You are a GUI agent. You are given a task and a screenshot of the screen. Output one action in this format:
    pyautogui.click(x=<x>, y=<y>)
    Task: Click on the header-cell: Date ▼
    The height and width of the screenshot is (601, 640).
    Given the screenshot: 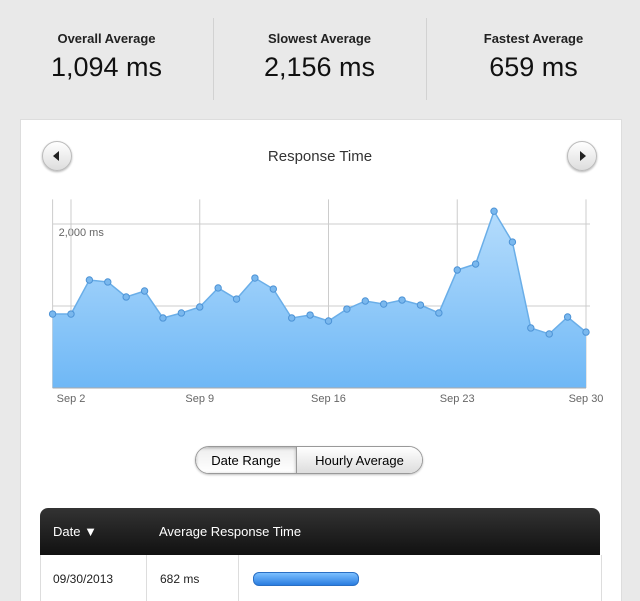 What is the action you would take?
    pyautogui.click(x=75, y=531)
    